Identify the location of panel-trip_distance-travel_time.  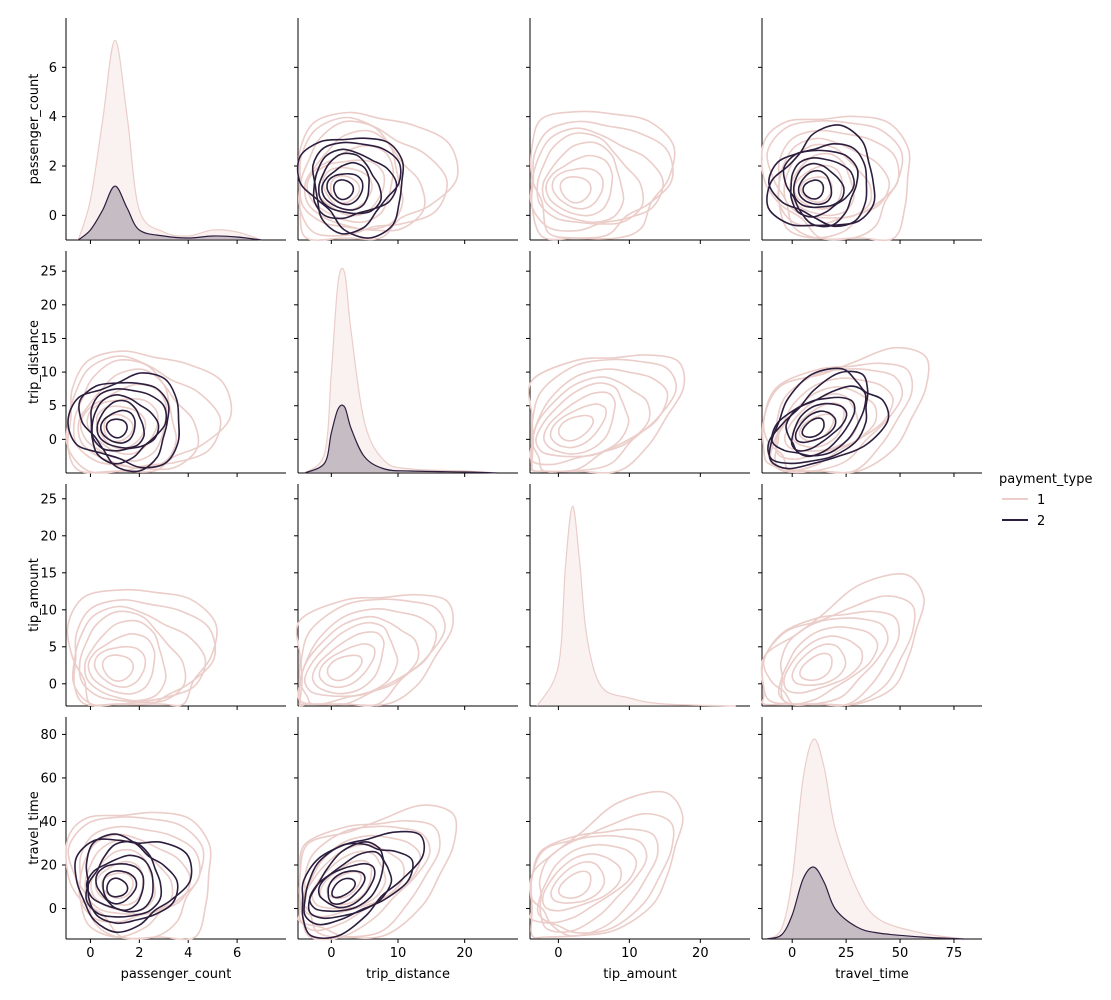
(870, 364).